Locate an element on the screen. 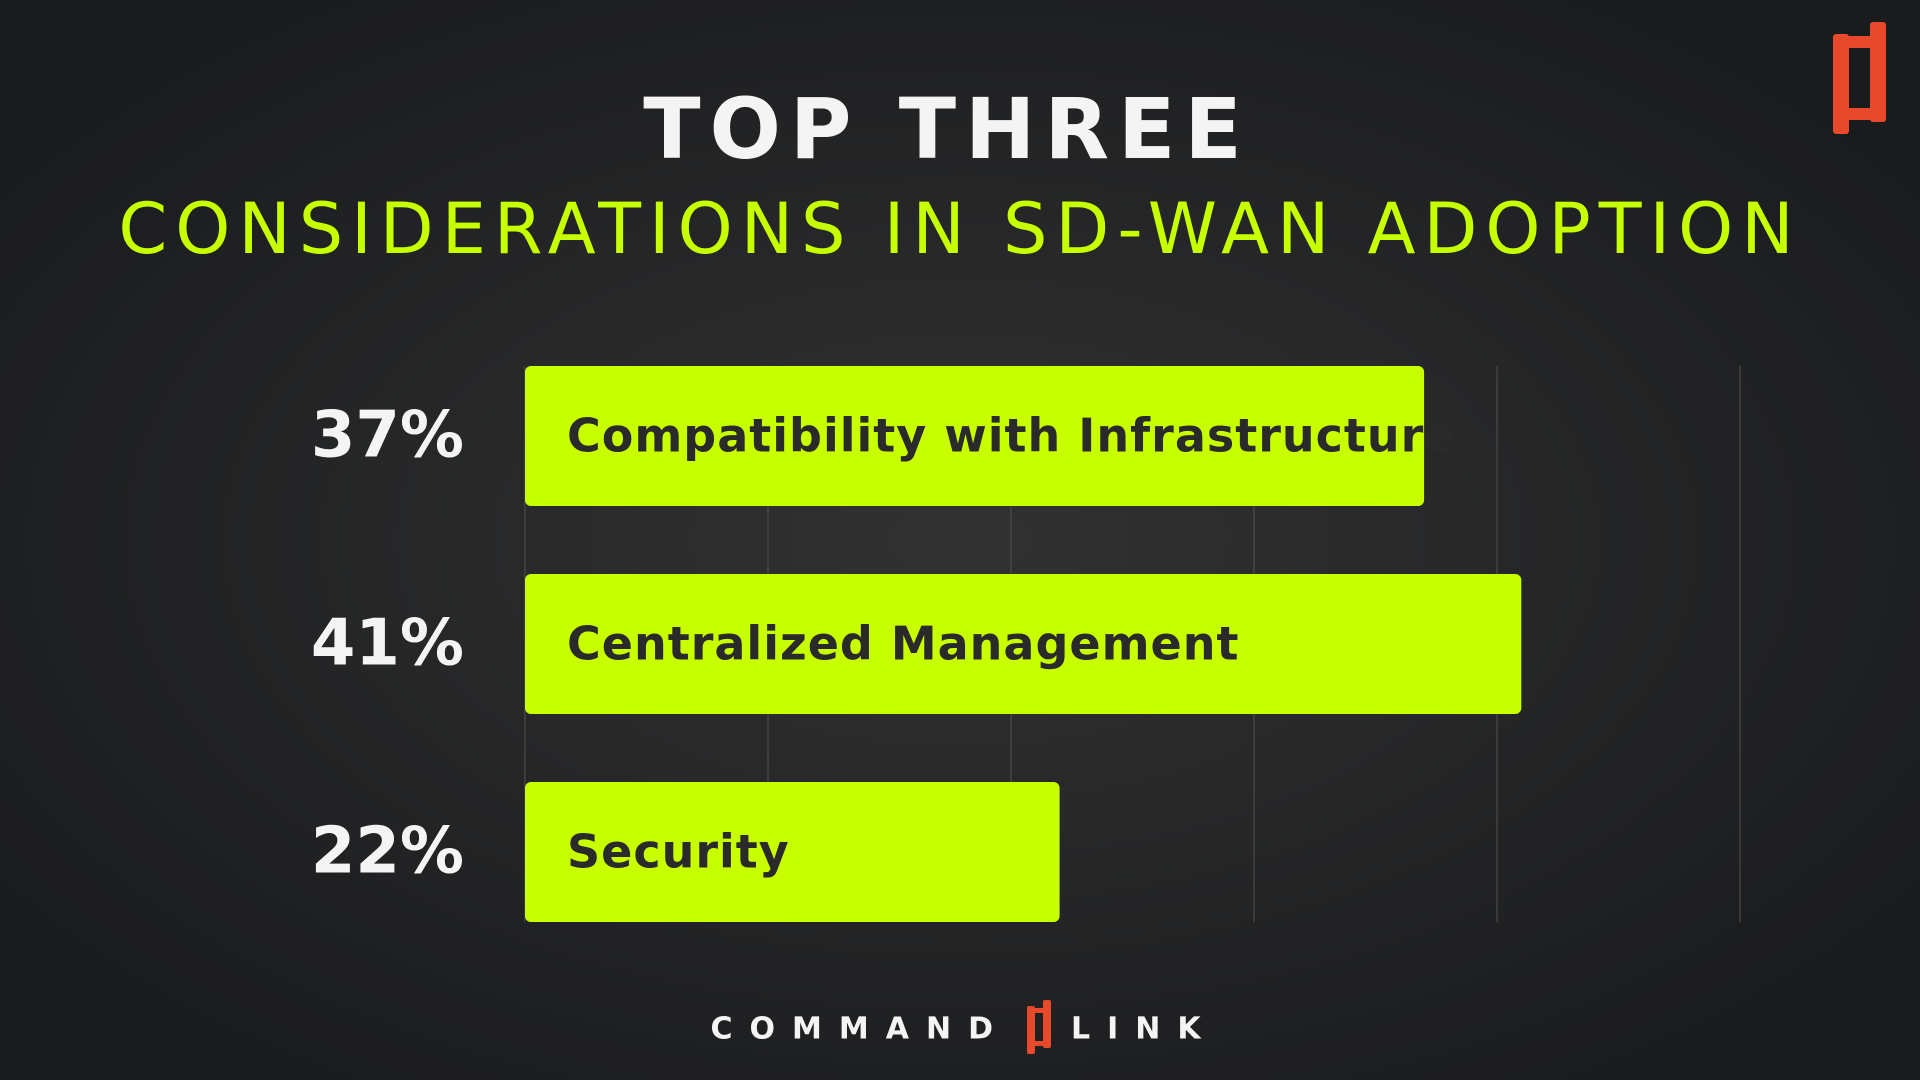 The width and height of the screenshot is (1920, 1080). chart-subtitle: CONSIDERATIONS IN SD-WAN ADOPTION is located at coordinates (959, 229).